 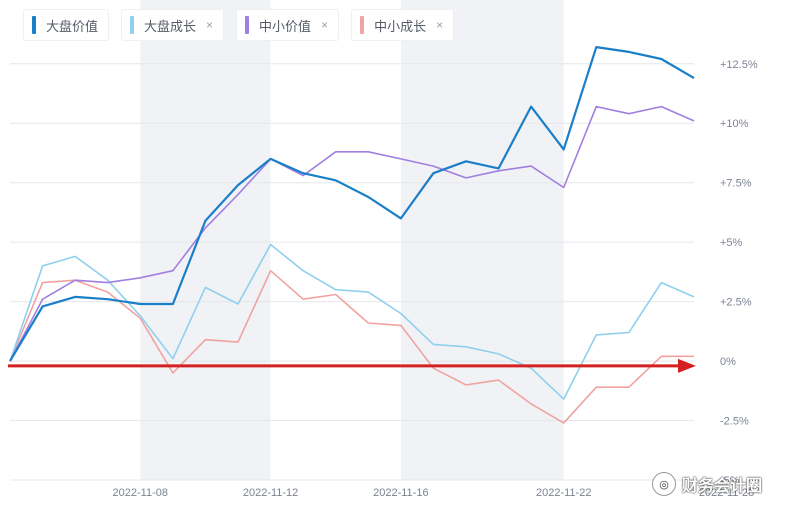 I want to click on x-tick-label: 2022-11-16, so click(x=400, y=493).